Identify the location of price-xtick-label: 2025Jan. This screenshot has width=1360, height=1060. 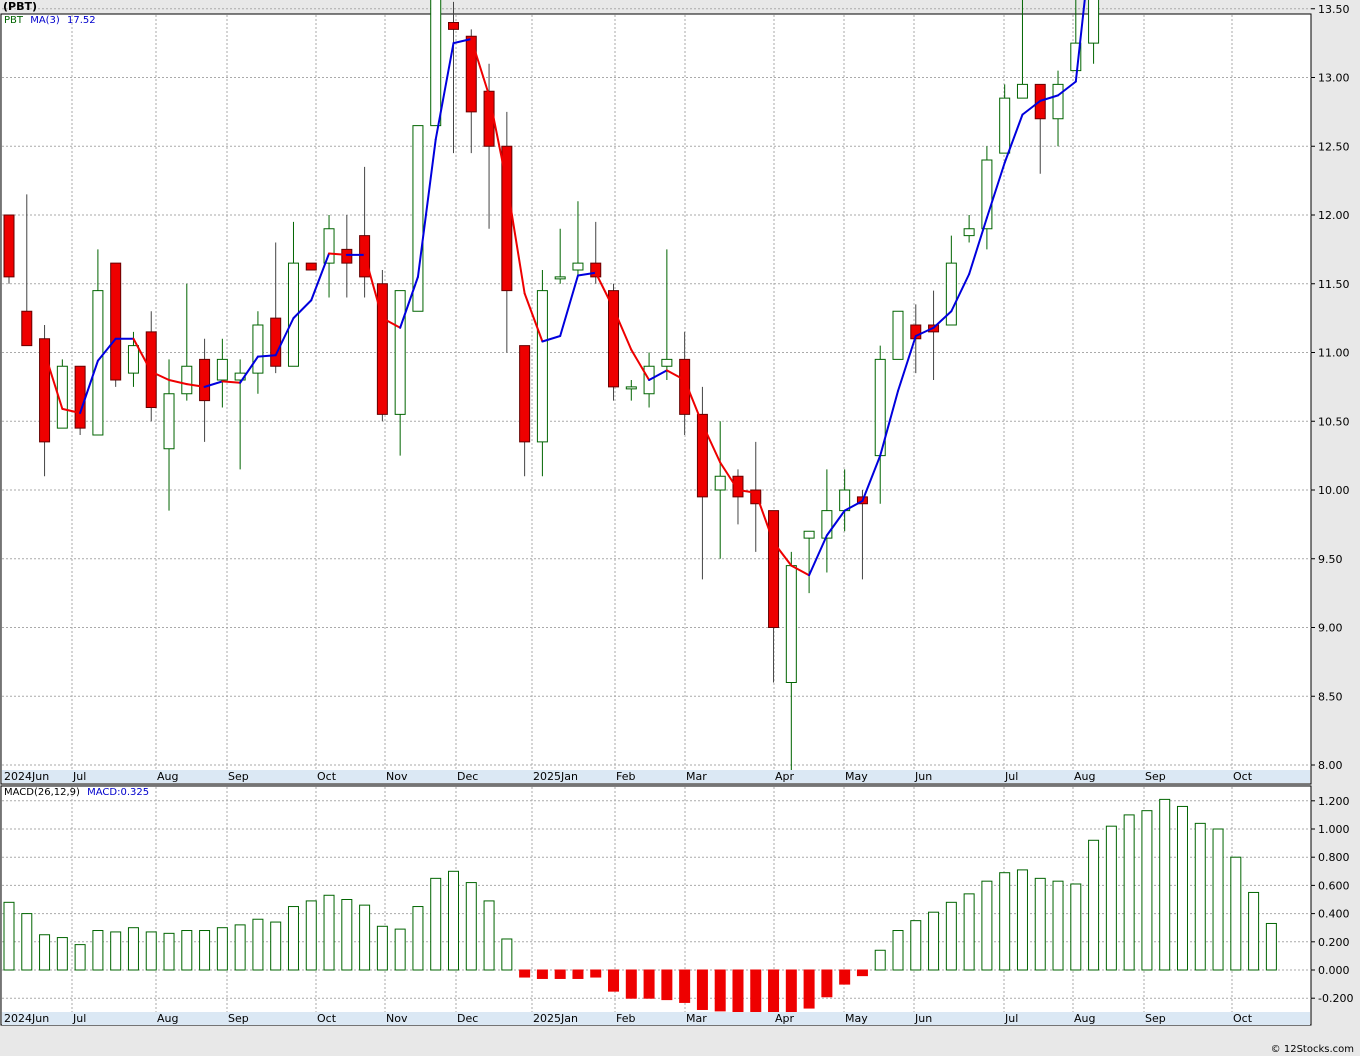
(555, 776).